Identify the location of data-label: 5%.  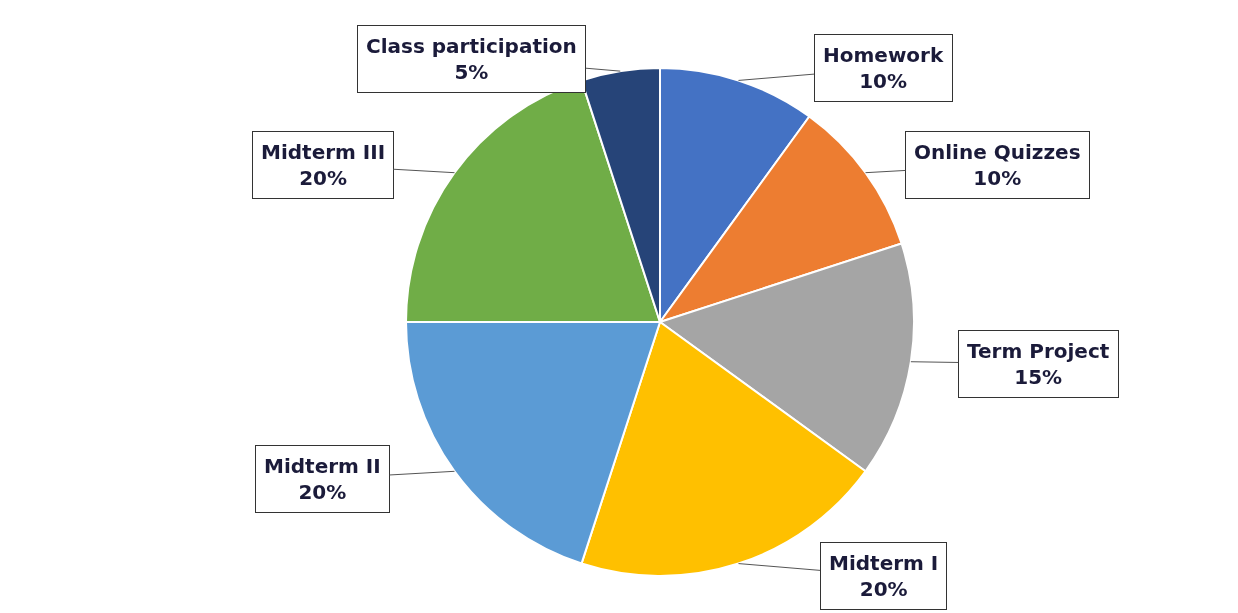
(471, 72).